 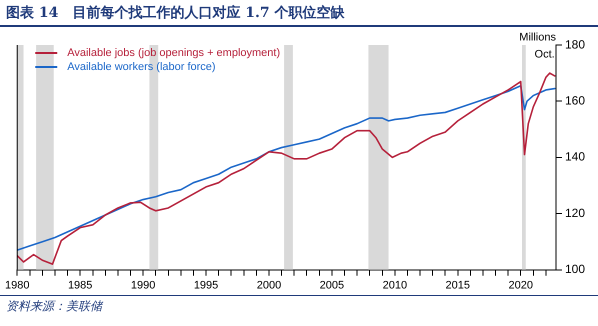 What do you see at coordinates (141, 67) in the screenshot?
I see `legend-label: Available workers (labor force)` at bounding box center [141, 67].